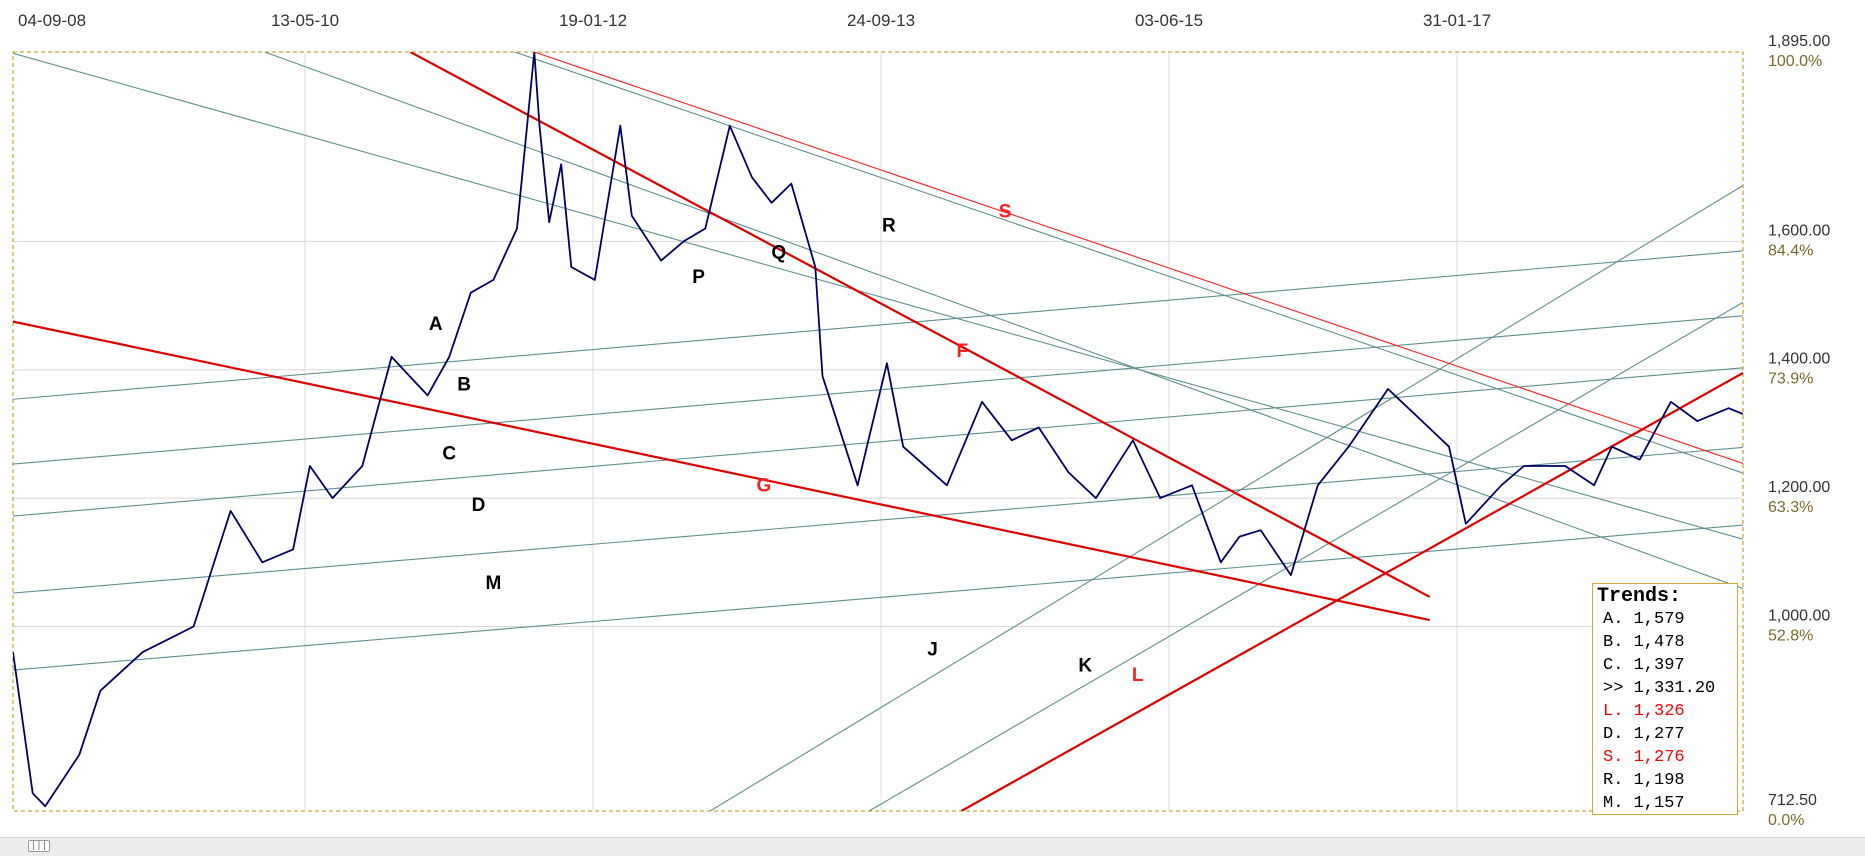 The image size is (1865, 856). I want to click on trend-label-d: D, so click(479, 505).